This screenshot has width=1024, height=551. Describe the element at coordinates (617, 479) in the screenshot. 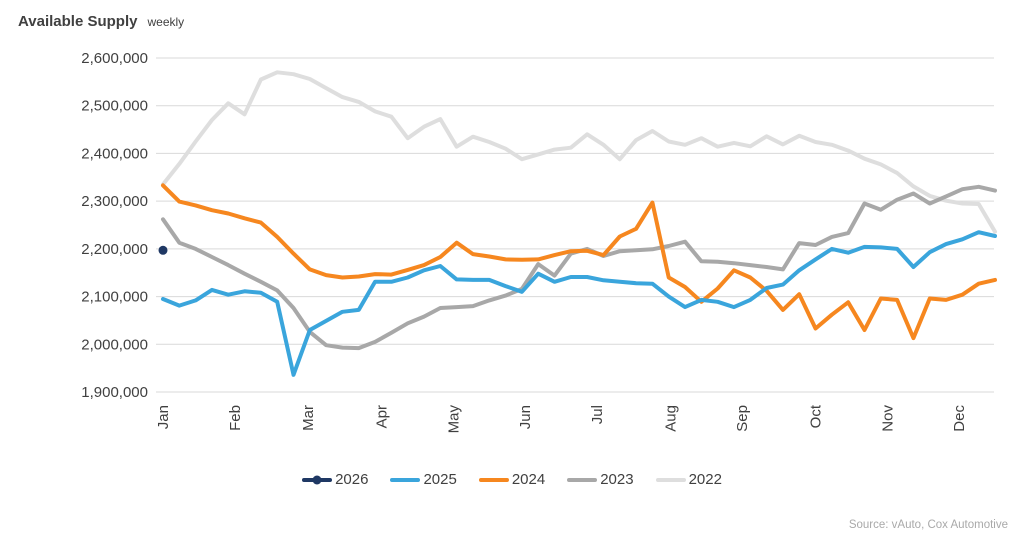

I see `legend-label-2023: 2023` at that location.